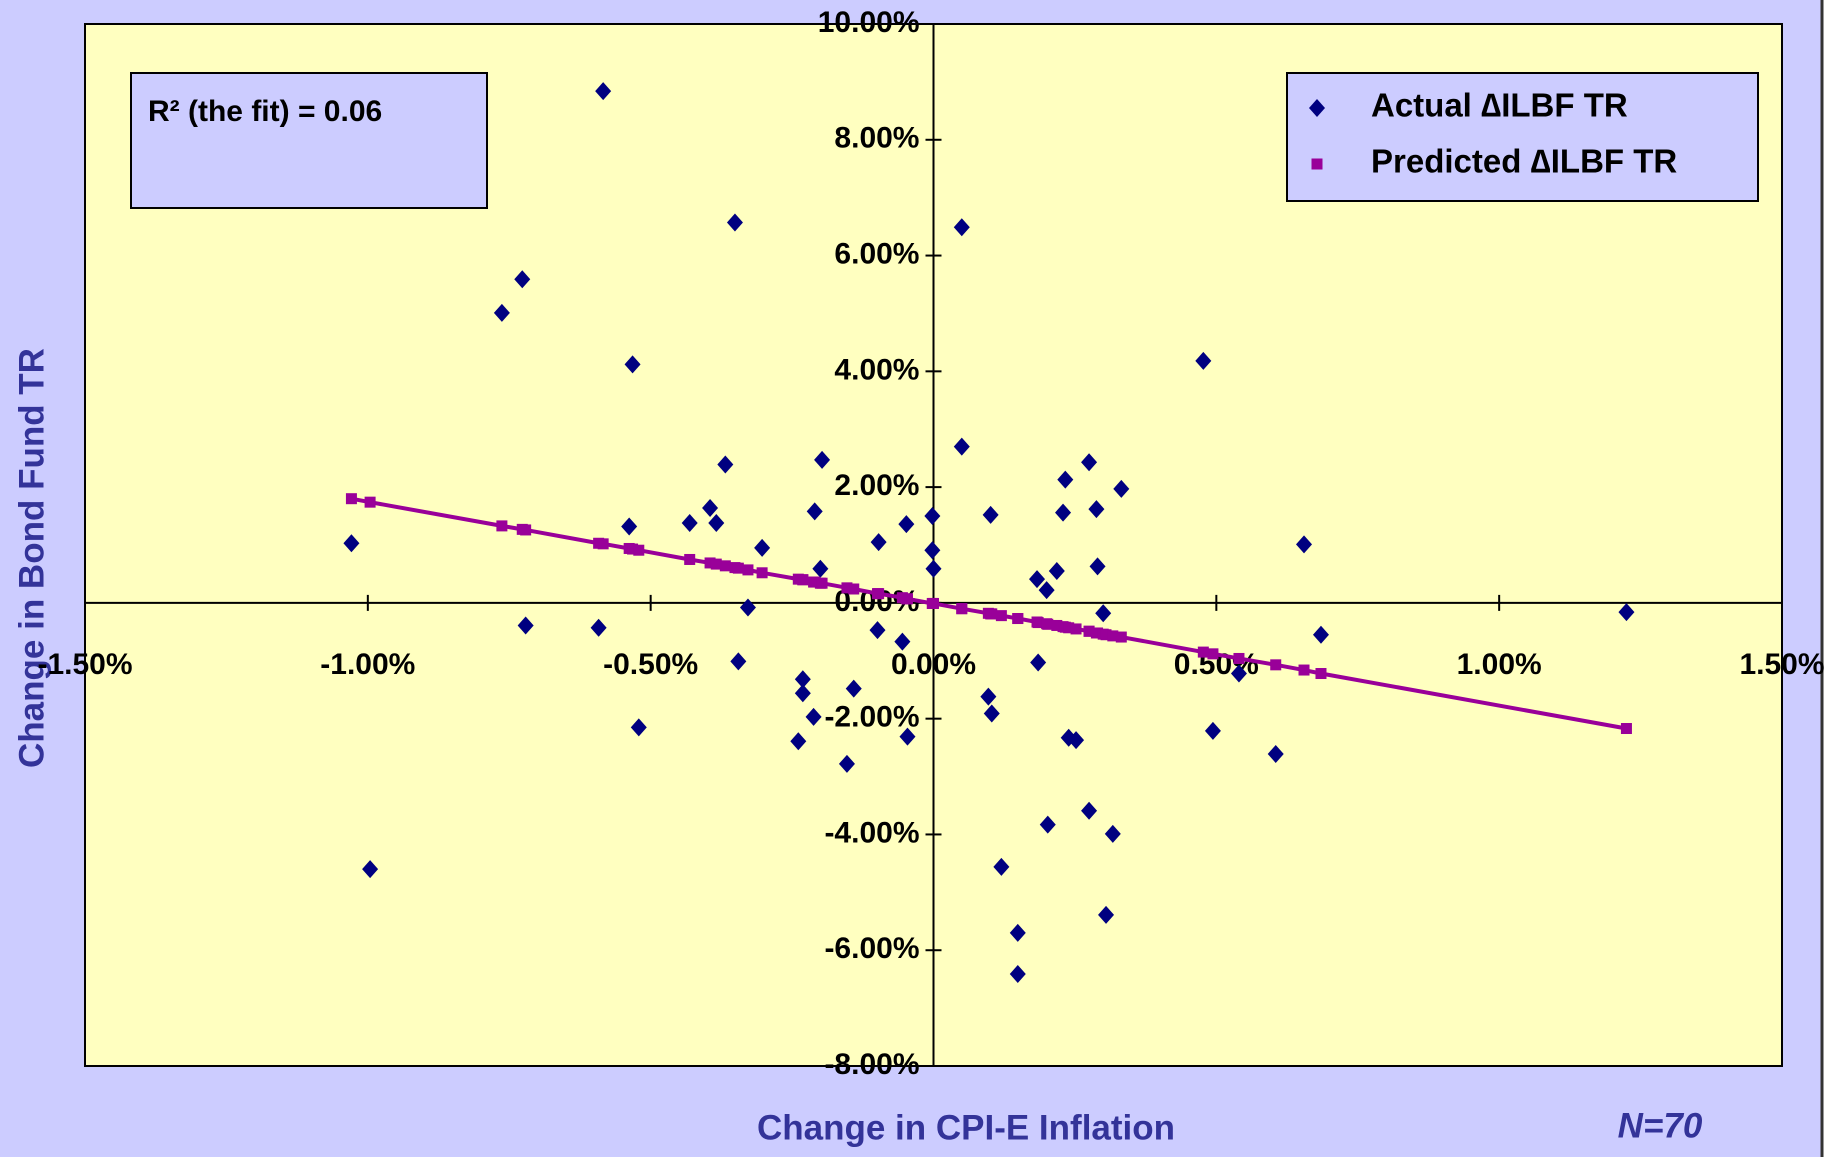  I want to click on y-tick-label: -8.00%, so click(871, 1064).